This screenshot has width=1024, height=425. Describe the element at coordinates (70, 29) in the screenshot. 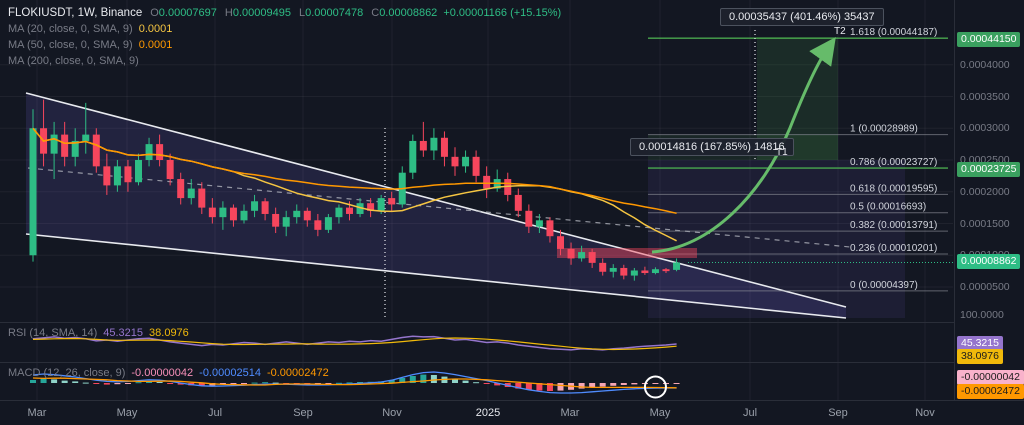

I see `ma20-label: MA (20, close, 0, SMA, 9)` at that location.